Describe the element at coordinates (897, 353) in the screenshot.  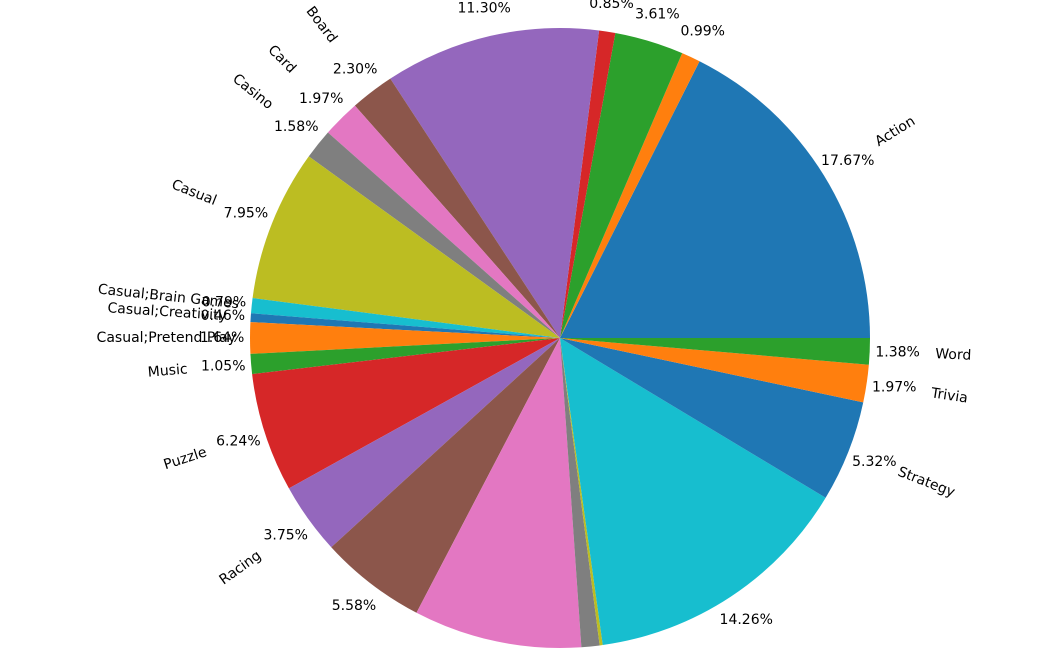
I see `pie-percent-label: 1.38%` at that location.